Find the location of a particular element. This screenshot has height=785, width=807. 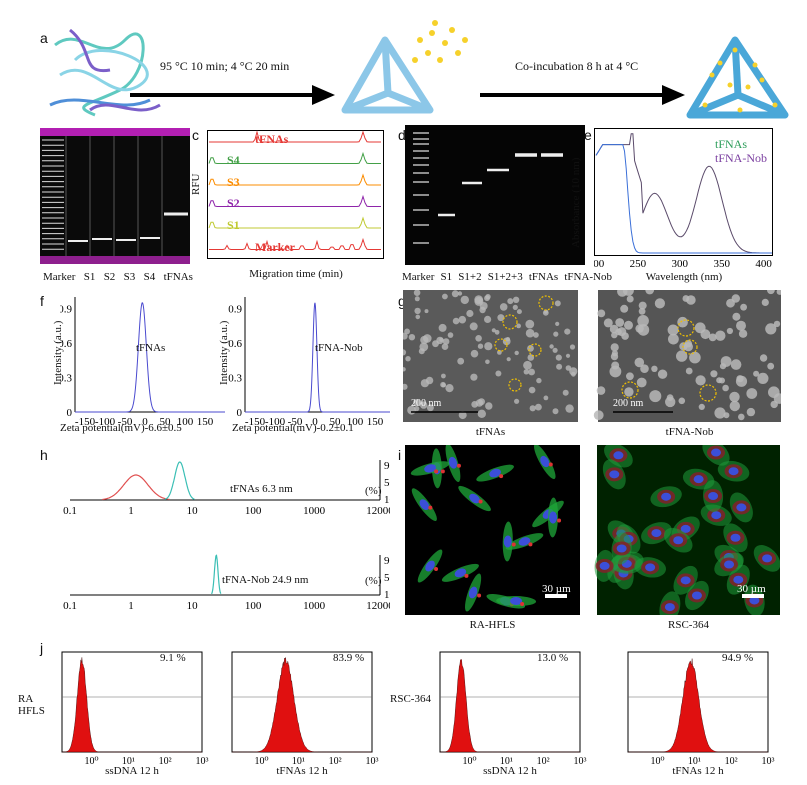

tem-scale-left: 200 nm is located at coordinates (426, 403).